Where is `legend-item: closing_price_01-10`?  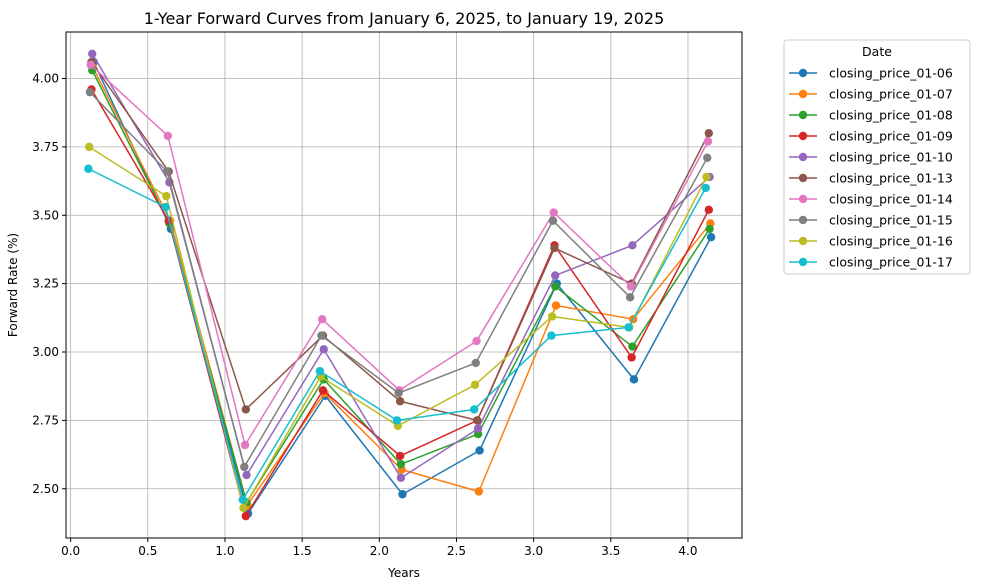 legend-item: closing_price_01-10 is located at coordinates (871, 157).